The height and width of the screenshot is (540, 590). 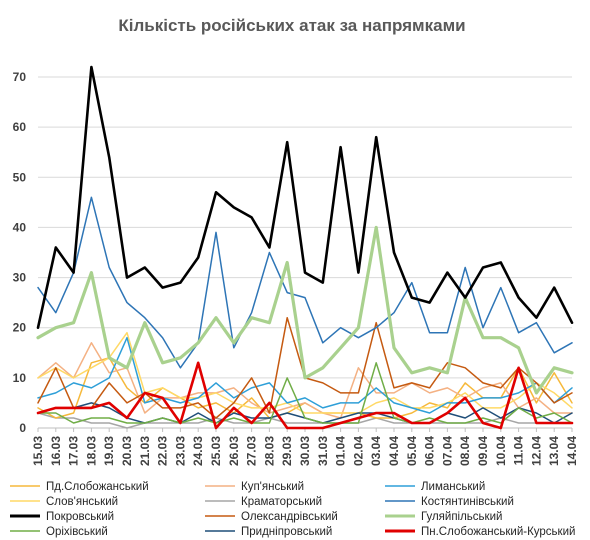 I want to click on y-tick-label: 20, so click(x=20, y=328).